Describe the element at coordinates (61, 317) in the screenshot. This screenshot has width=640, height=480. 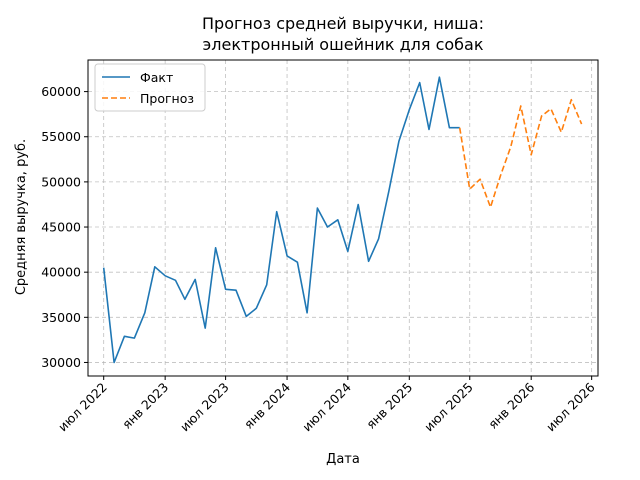
I see `y-tick-label: 35000` at that location.